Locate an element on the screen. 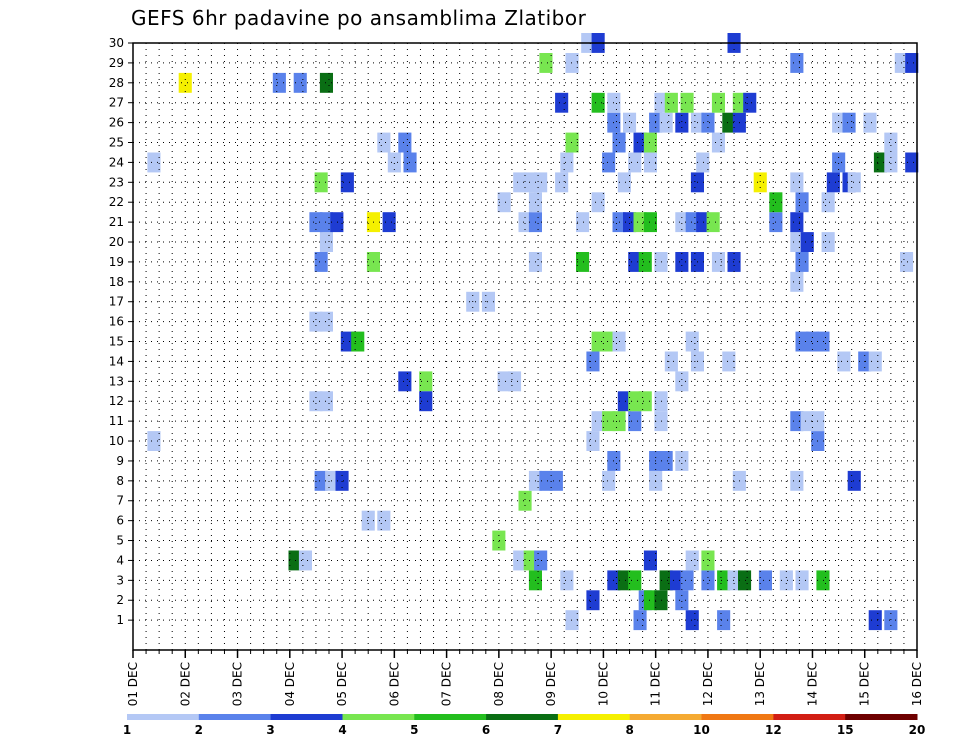 This screenshot has height=742, width=960. x-tick-label: 12 DEC is located at coordinates (708, 684).